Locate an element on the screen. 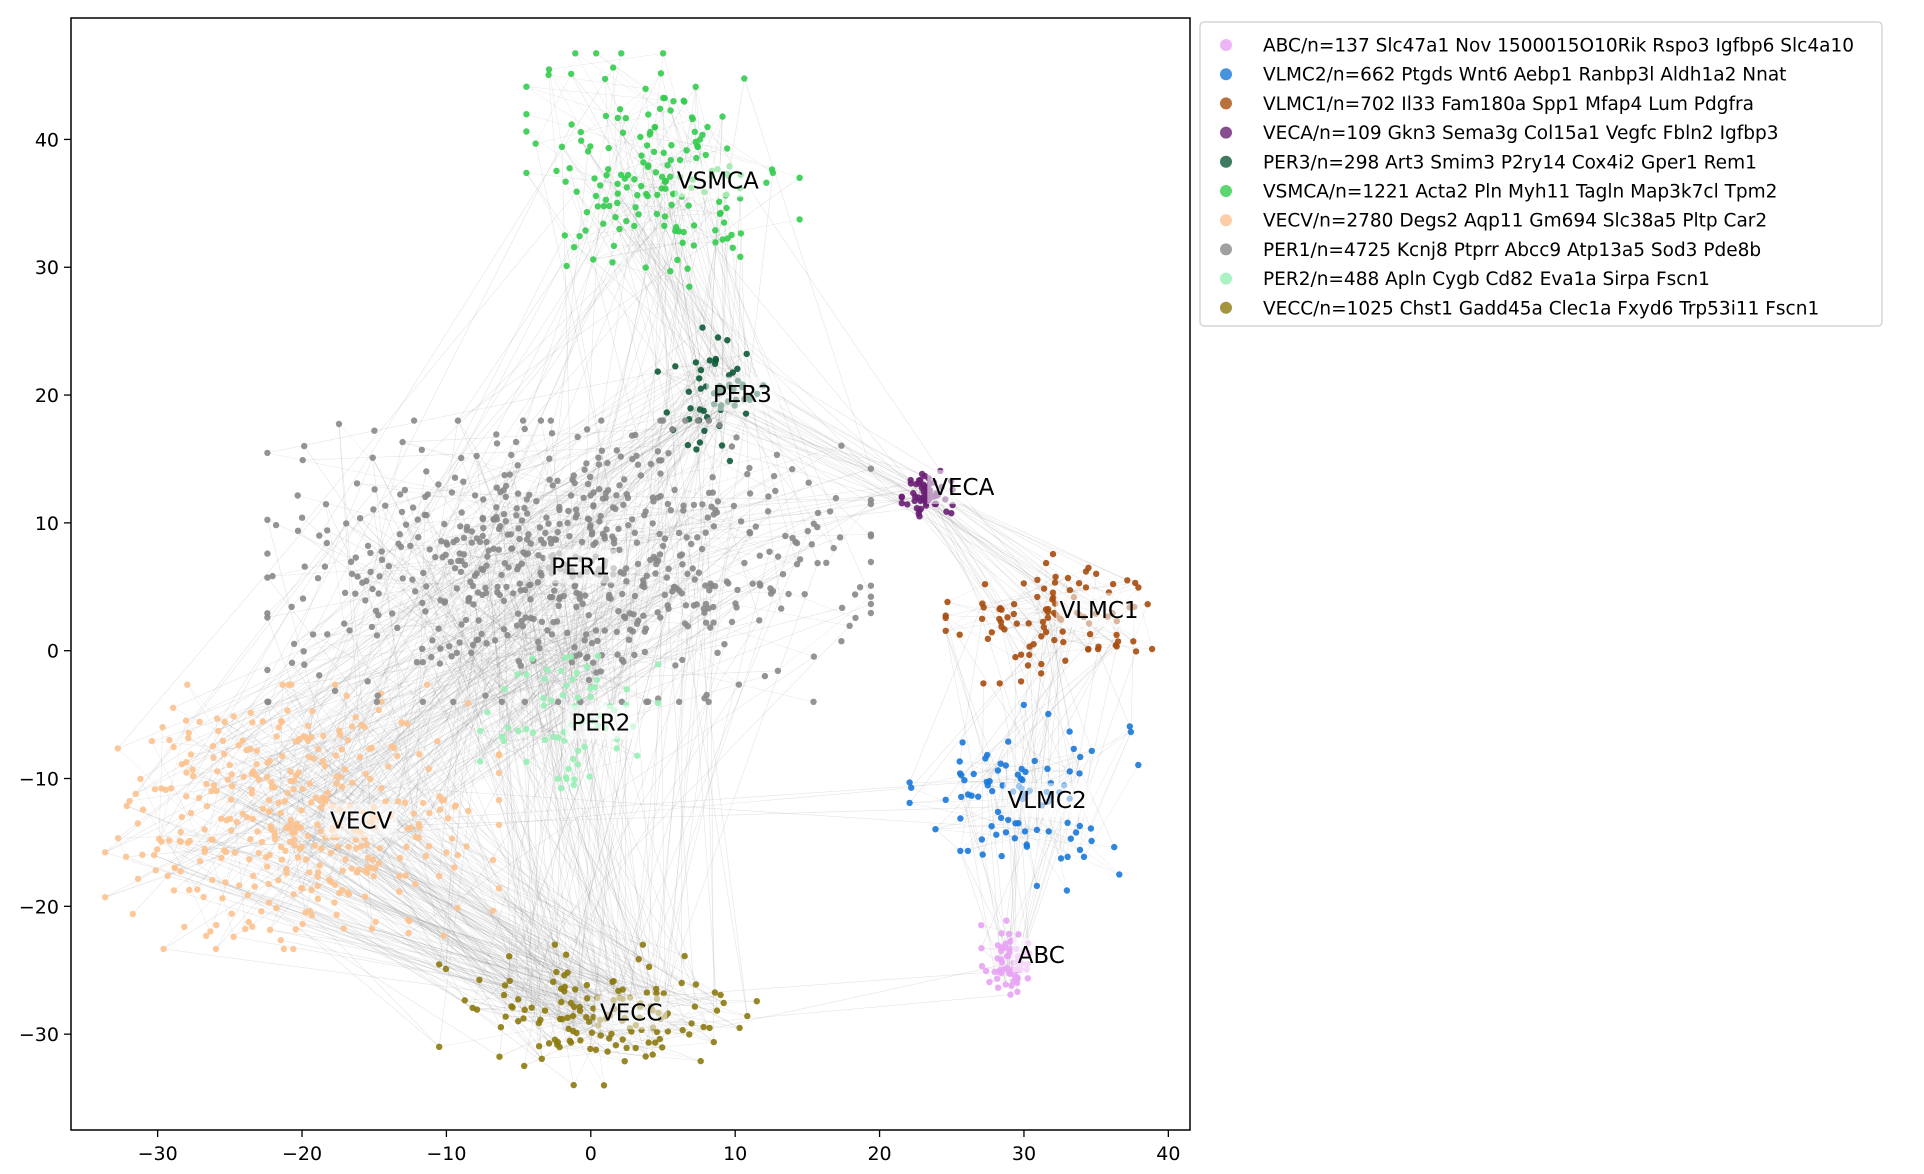  legend-marker is located at coordinates (1226, 278).